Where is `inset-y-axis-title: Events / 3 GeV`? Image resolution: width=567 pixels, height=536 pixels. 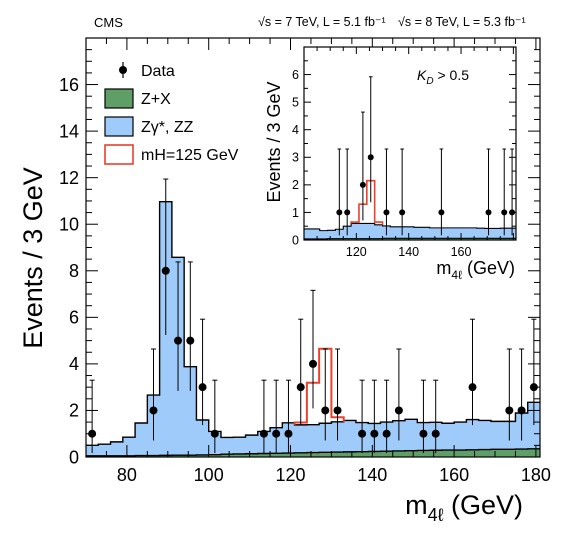
inset-y-axis-title: Events / 3 GeV is located at coordinates (274, 141).